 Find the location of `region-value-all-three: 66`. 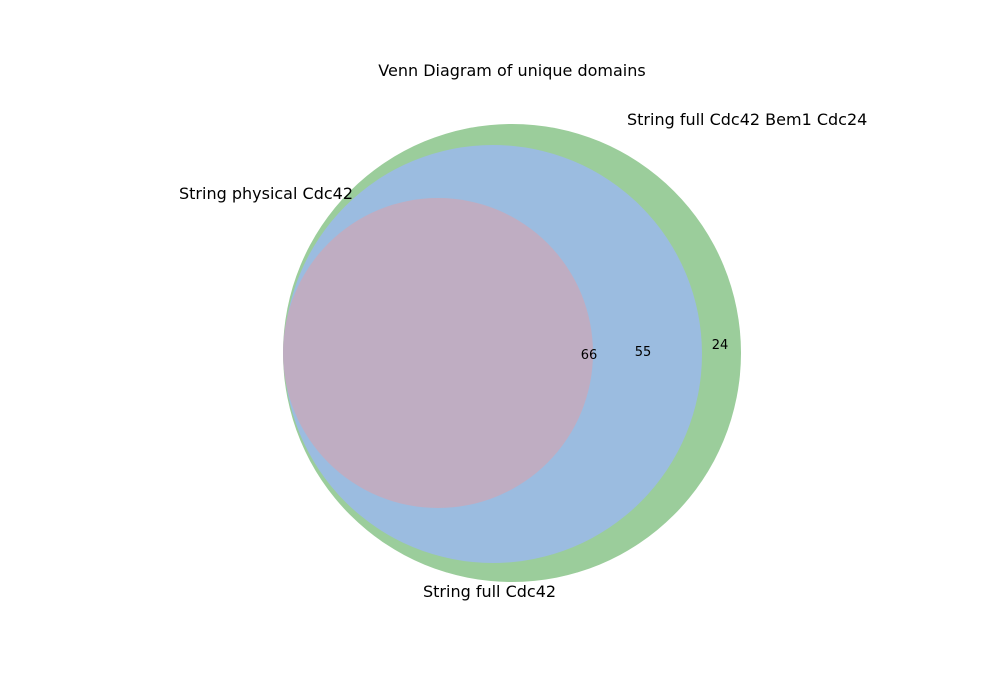

region-value-all-three: 66 is located at coordinates (589, 355).